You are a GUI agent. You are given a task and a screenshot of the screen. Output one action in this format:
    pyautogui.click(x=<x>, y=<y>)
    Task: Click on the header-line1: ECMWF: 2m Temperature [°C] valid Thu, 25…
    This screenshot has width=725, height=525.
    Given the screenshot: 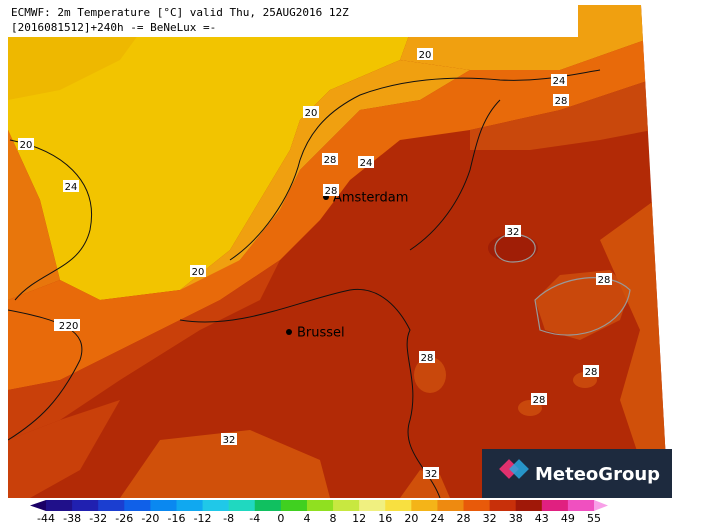 What is the action you would take?
    pyautogui.click(x=180, y=12)
    